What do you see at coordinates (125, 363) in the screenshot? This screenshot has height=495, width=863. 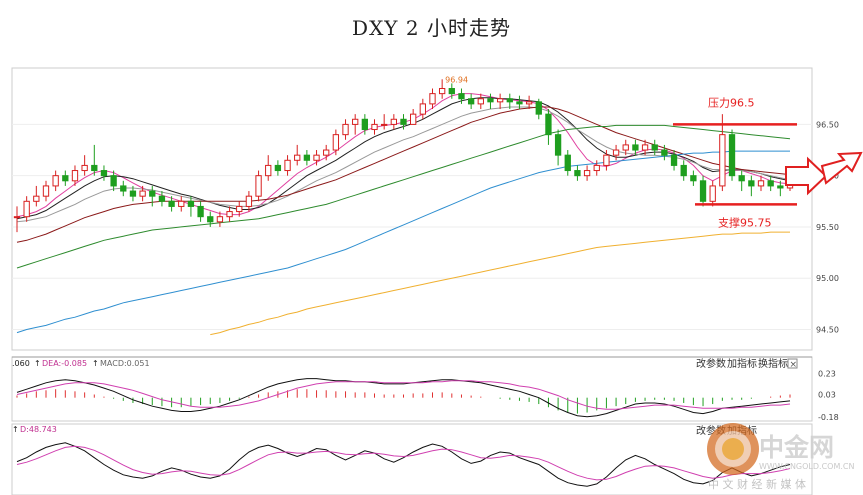 I see `macd-value-label: MACD:0.051` at bounding box center [125, 363].